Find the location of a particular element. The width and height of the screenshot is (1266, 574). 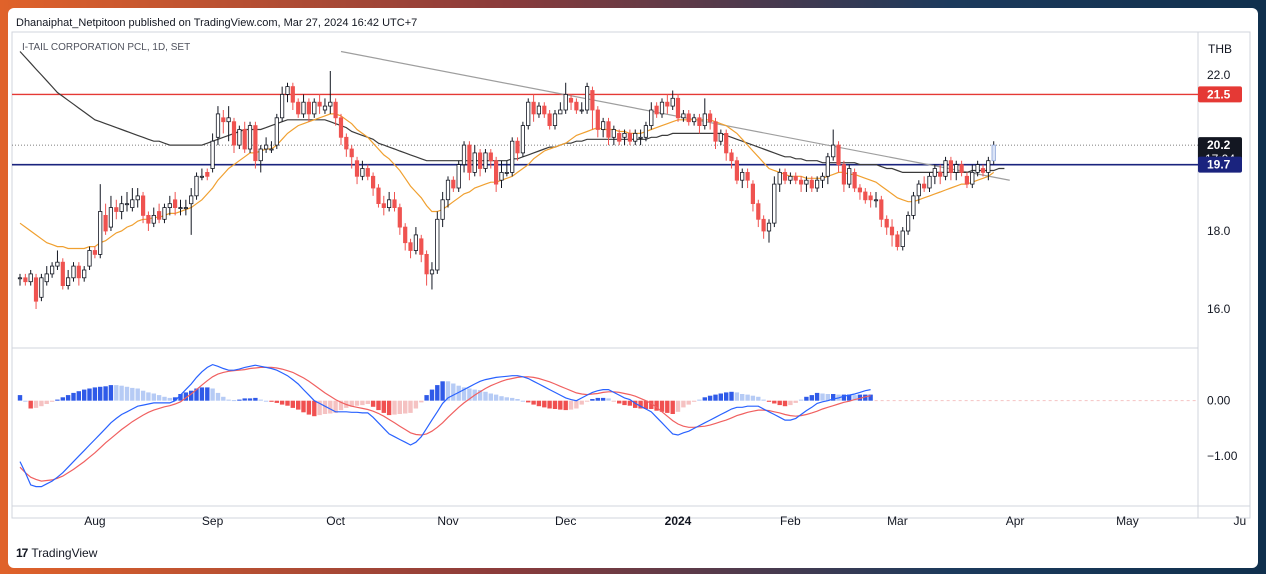

currency-label: THB is located at coordinates (1220, 49).